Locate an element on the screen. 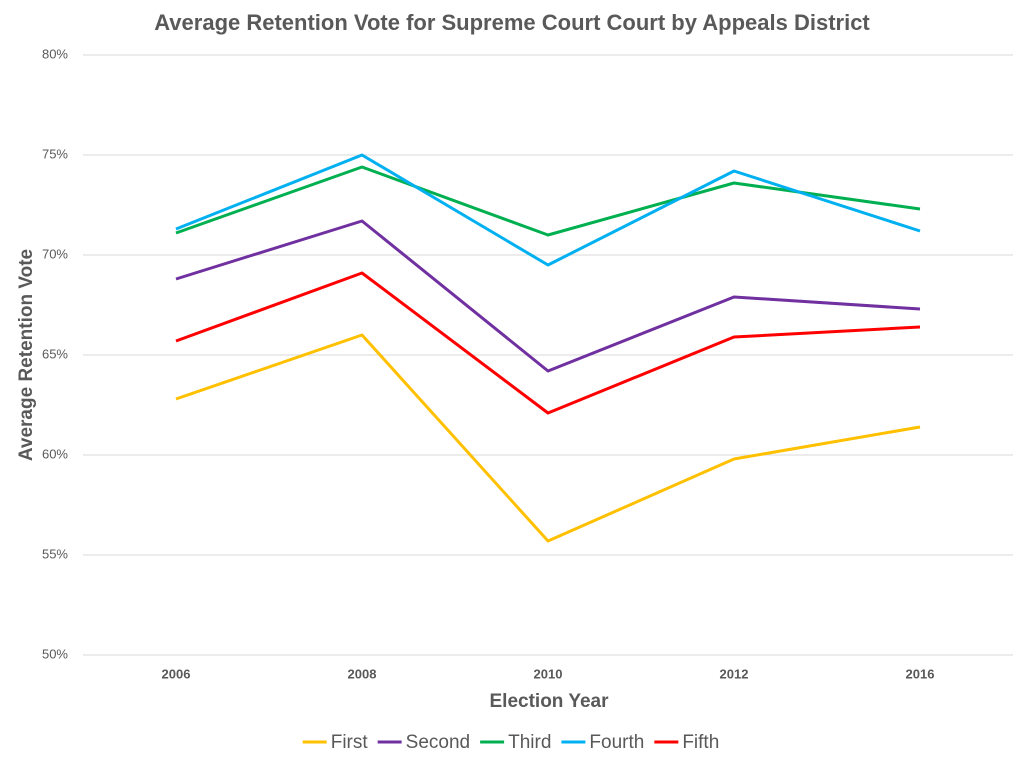 The width and height of the screenshot is (1024, 765). y-axis-title: Average Retention Vote is located at coordinates (26, 355).